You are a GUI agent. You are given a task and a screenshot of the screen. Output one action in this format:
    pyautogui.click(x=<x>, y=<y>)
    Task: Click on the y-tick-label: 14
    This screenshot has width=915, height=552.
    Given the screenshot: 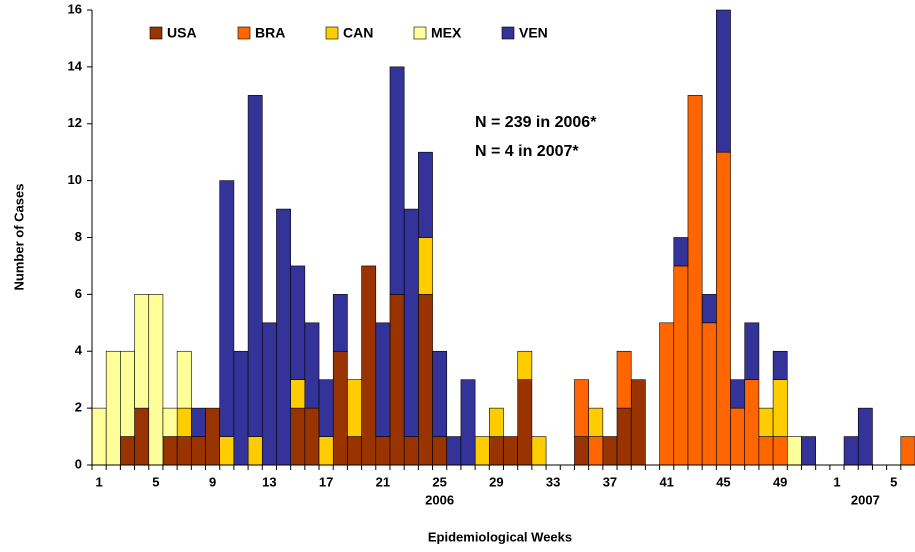 What is the action you would take?
    pyautogui.click(x=75, y=65)
    